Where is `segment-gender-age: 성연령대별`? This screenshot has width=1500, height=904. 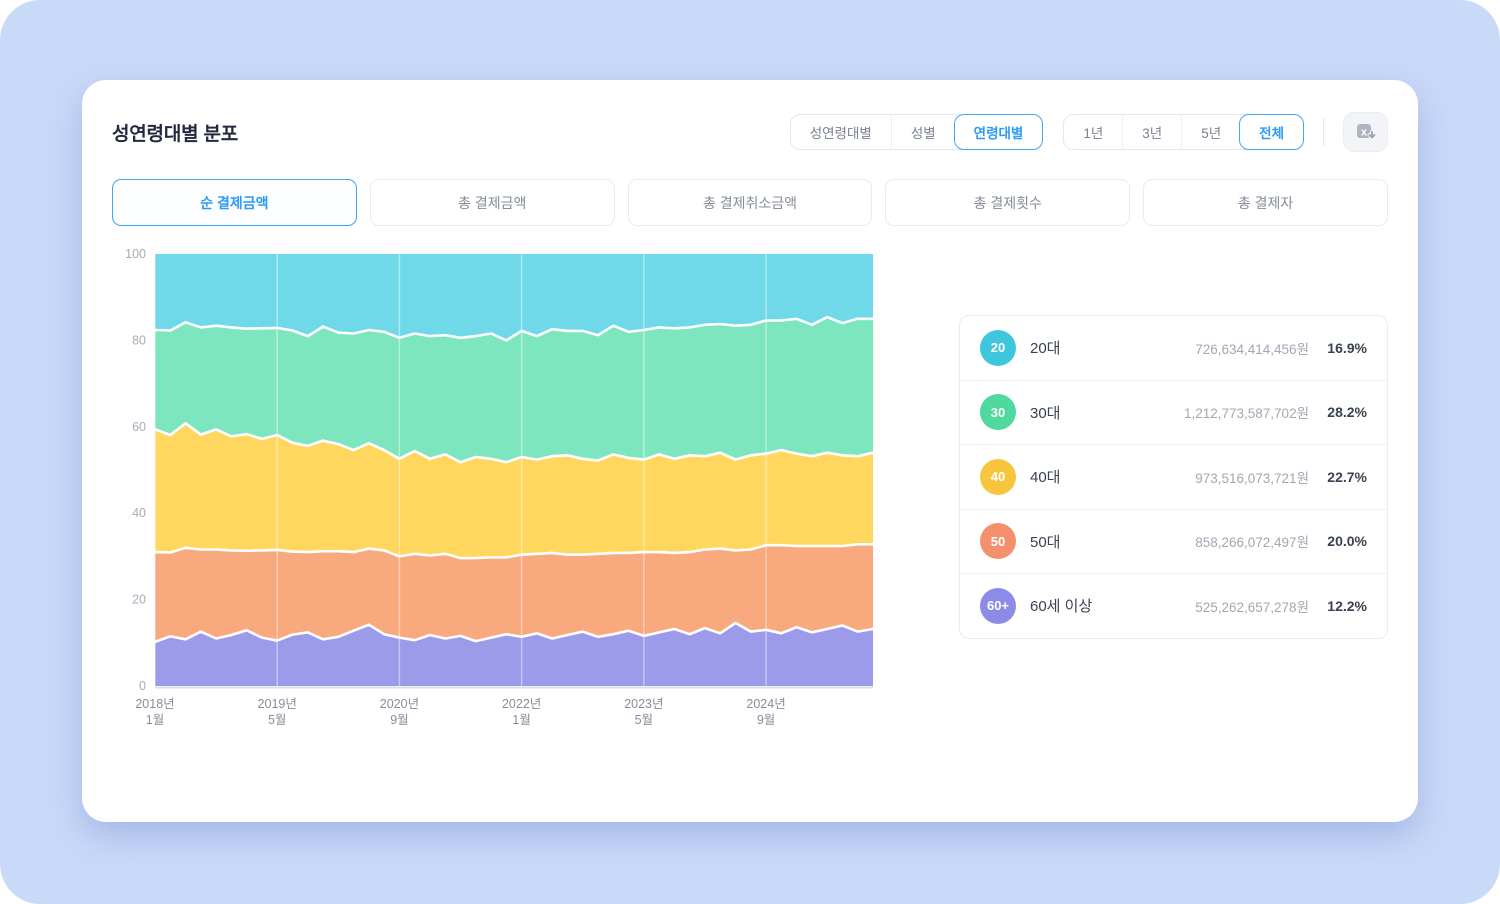 segment-gender-age: 성연령대별 is located at coordinates (841, 132).